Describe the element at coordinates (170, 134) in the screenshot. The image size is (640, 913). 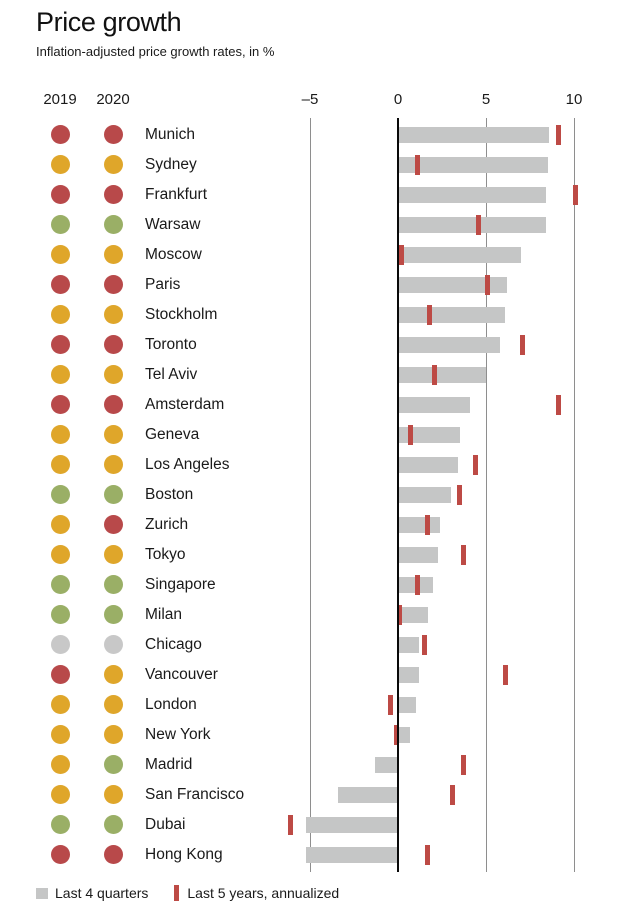
I see `city-label: Munich` at that location.